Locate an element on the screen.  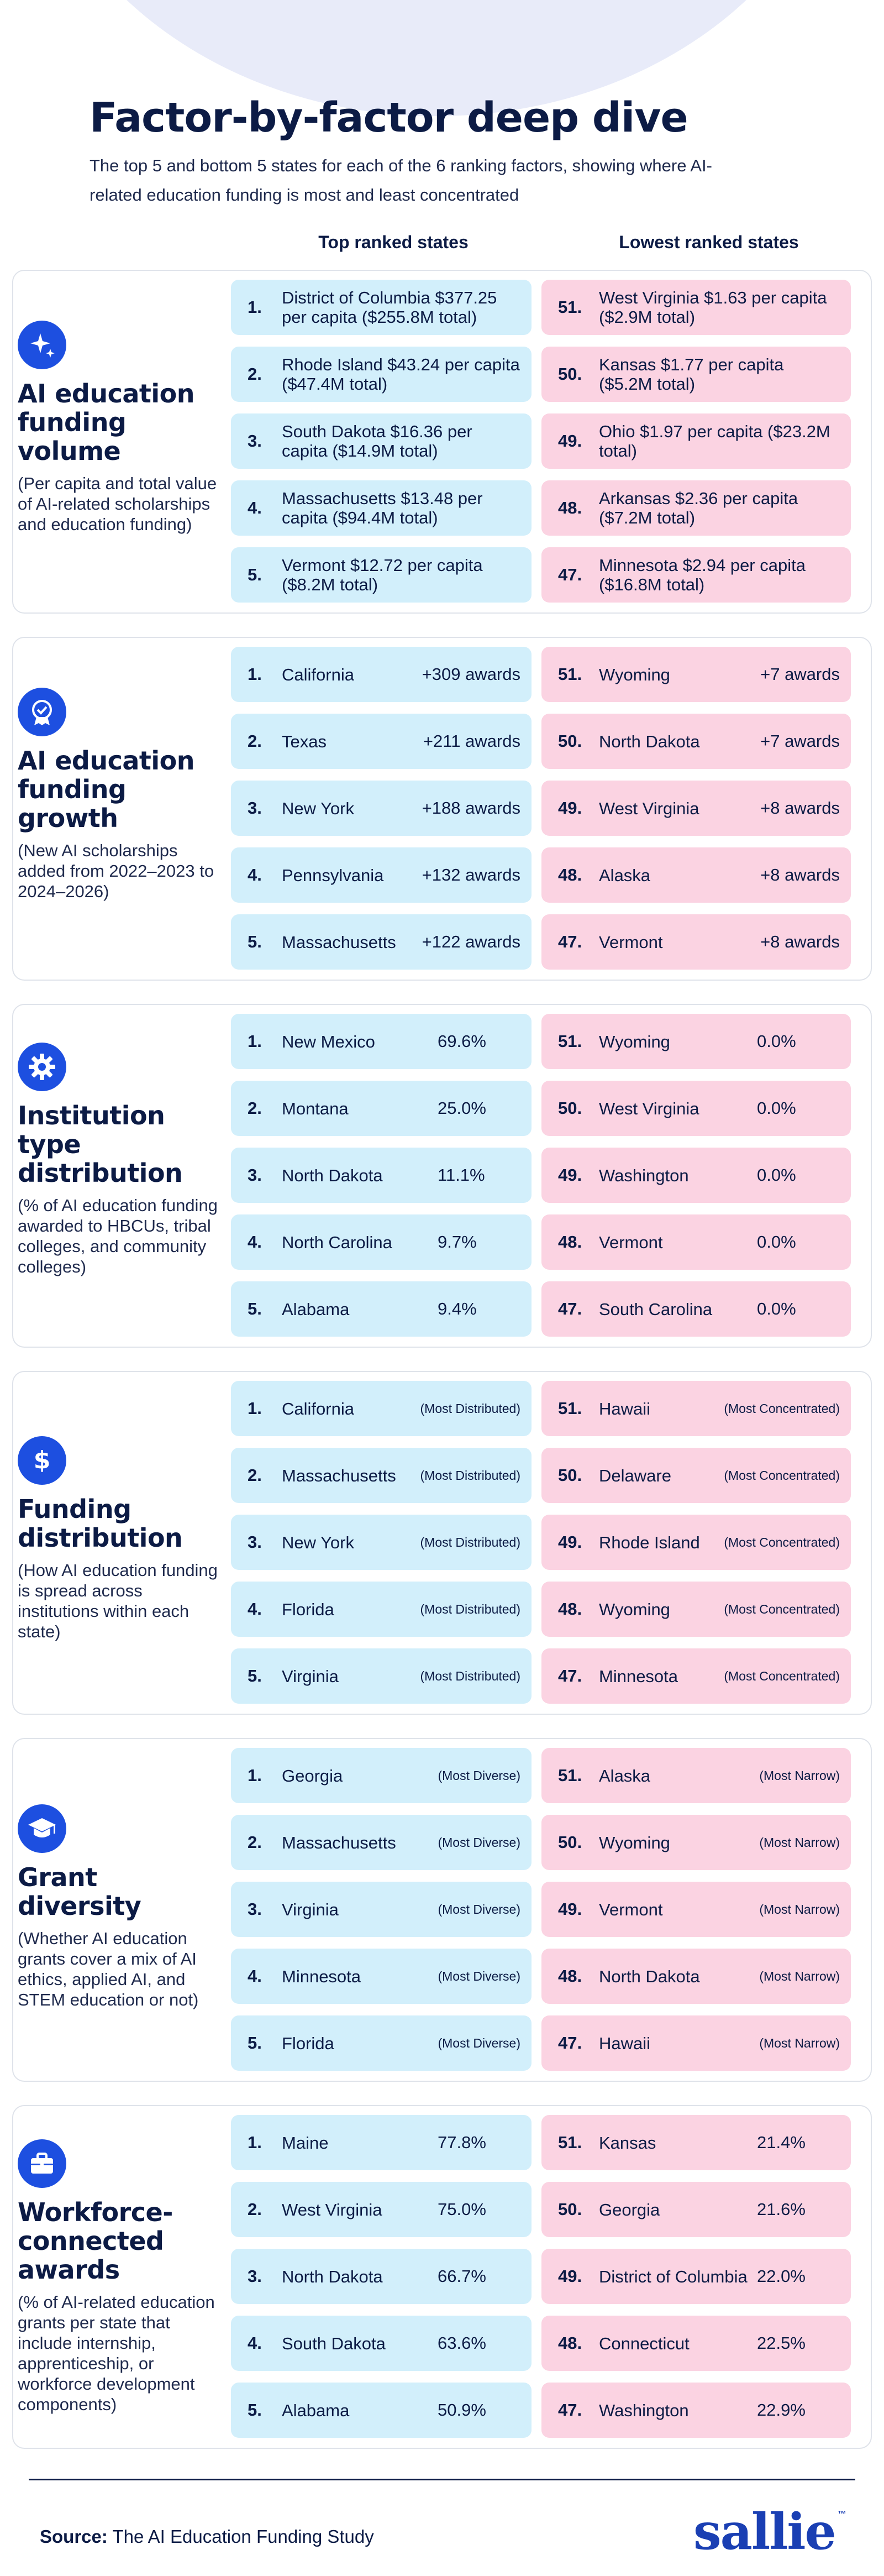
factor-value: (Most Diverse) is located at coordinates (479, 2042).